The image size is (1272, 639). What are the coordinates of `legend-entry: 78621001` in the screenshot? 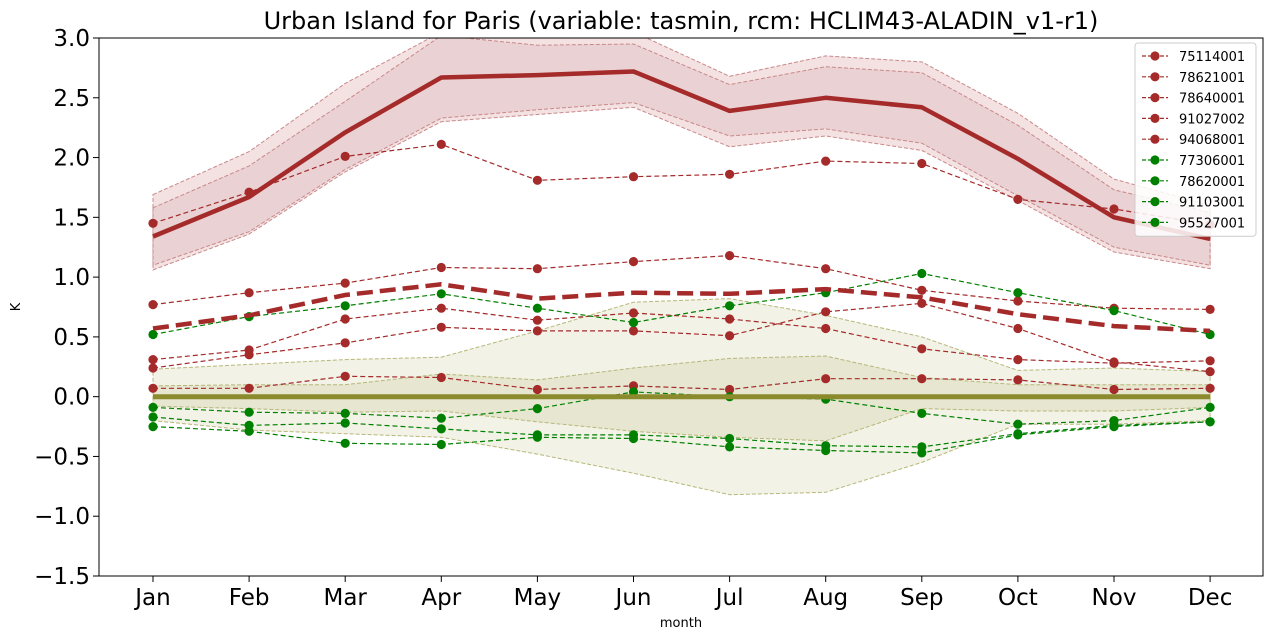 It's located at (1193, 78).